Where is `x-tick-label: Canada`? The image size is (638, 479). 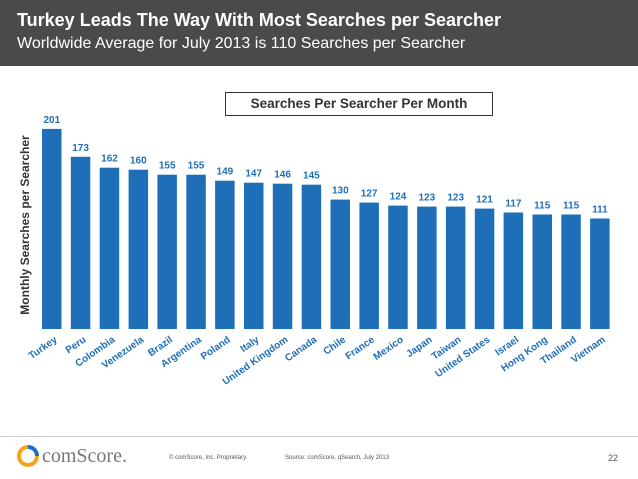
x-tick-label: Canada is located at coordinates (301, 349).